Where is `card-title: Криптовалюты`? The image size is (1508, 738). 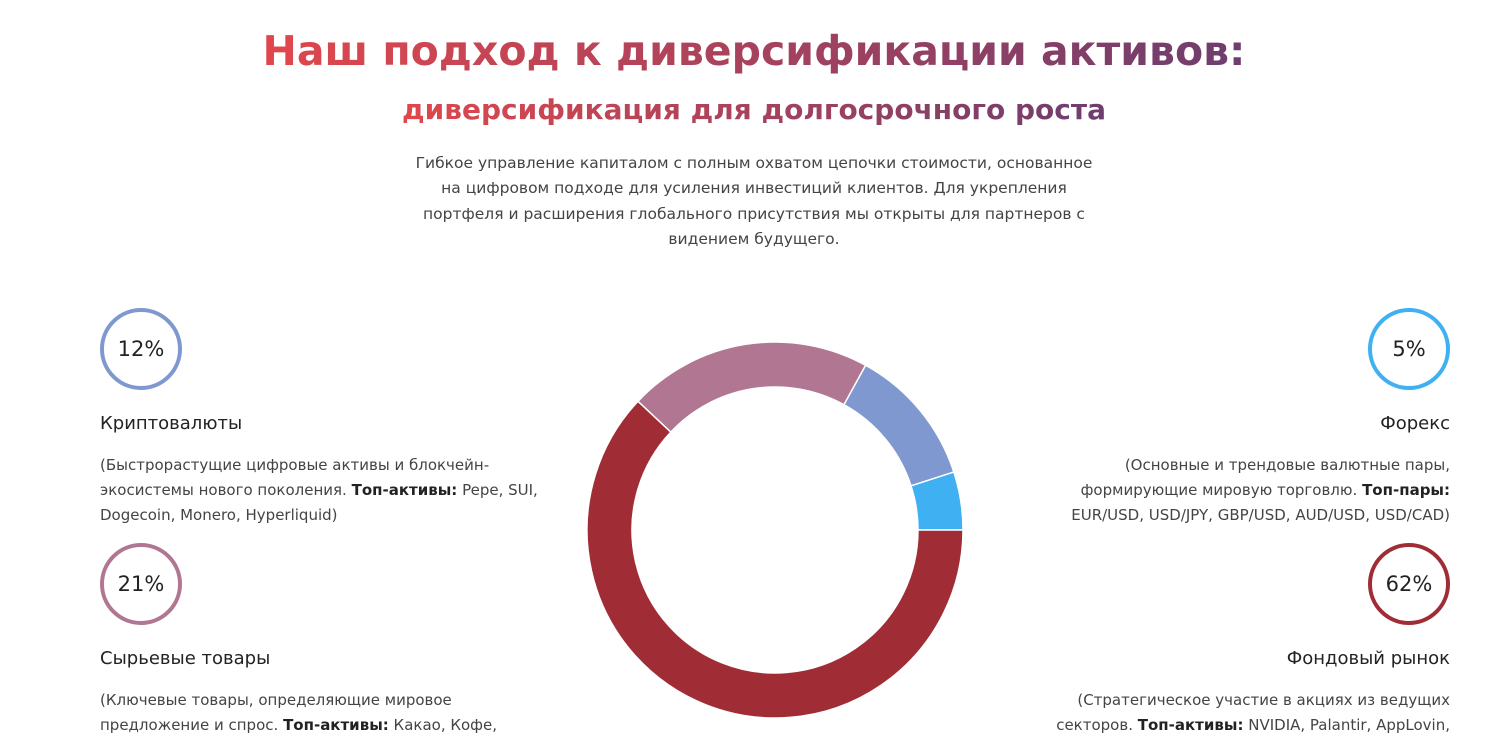
card-title: Криптовалюты is located at coordinates (171, 423).